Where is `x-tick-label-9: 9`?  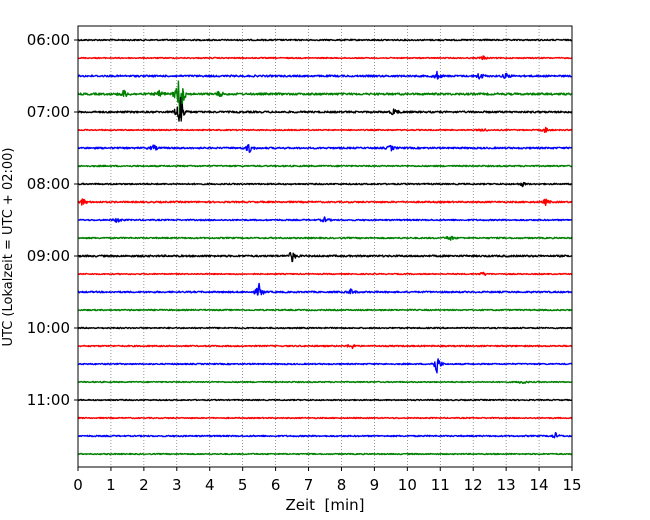
x-tick-label-9: 9 is located at coordinates (375, 485).